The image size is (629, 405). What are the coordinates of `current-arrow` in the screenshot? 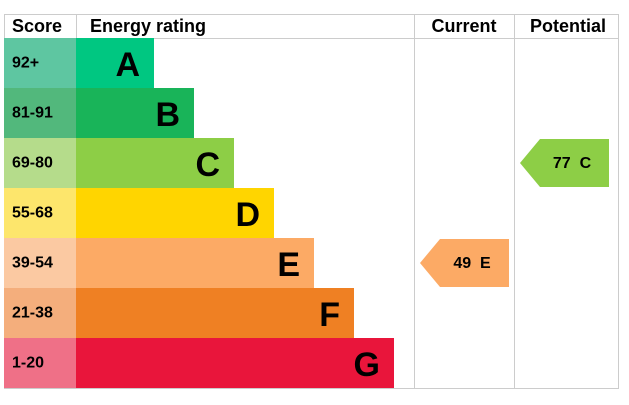 It's located at (464, 263).